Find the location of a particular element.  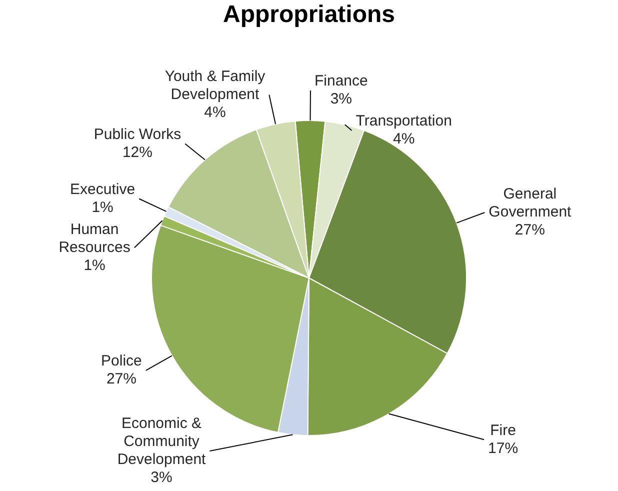

slice-label: Finance is located at coordinates (341, 81).